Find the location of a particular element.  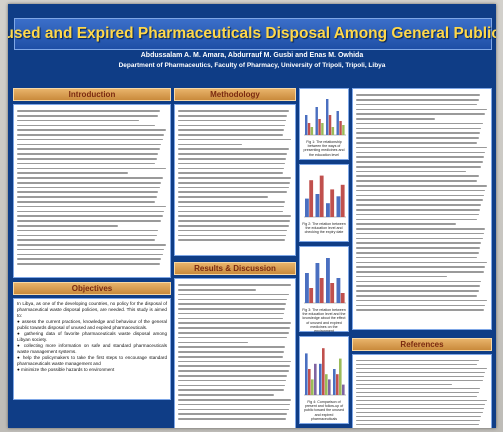

references-text-lines is located at coordinates (422, 392).